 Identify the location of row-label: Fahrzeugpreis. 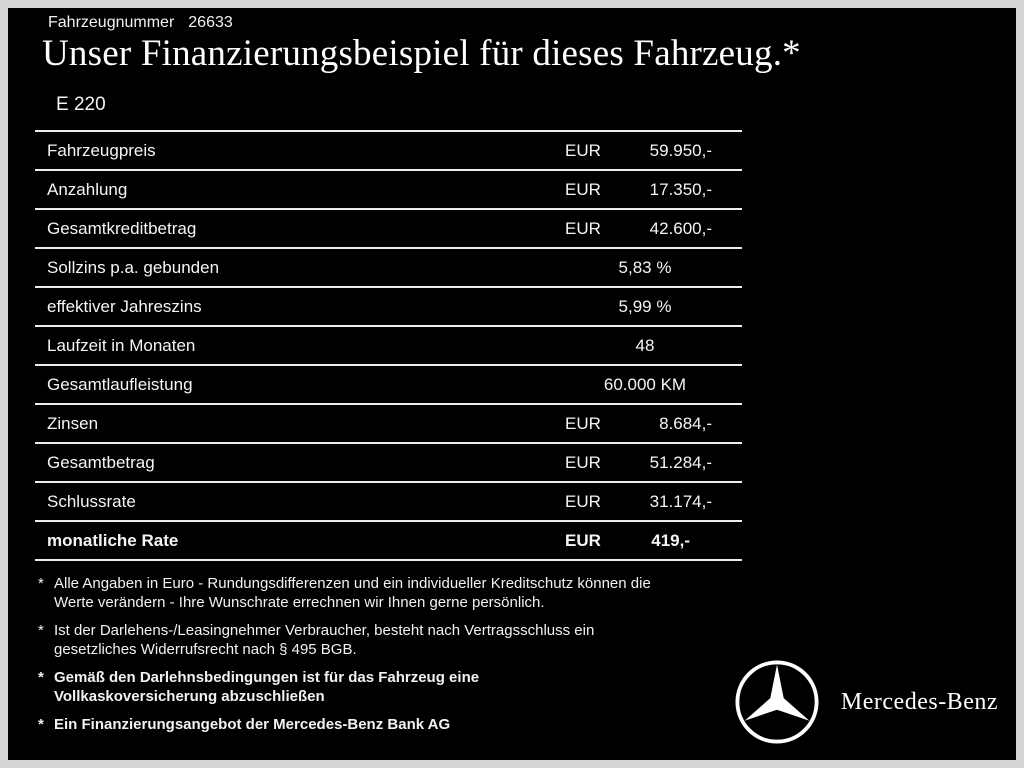
(101, 150).